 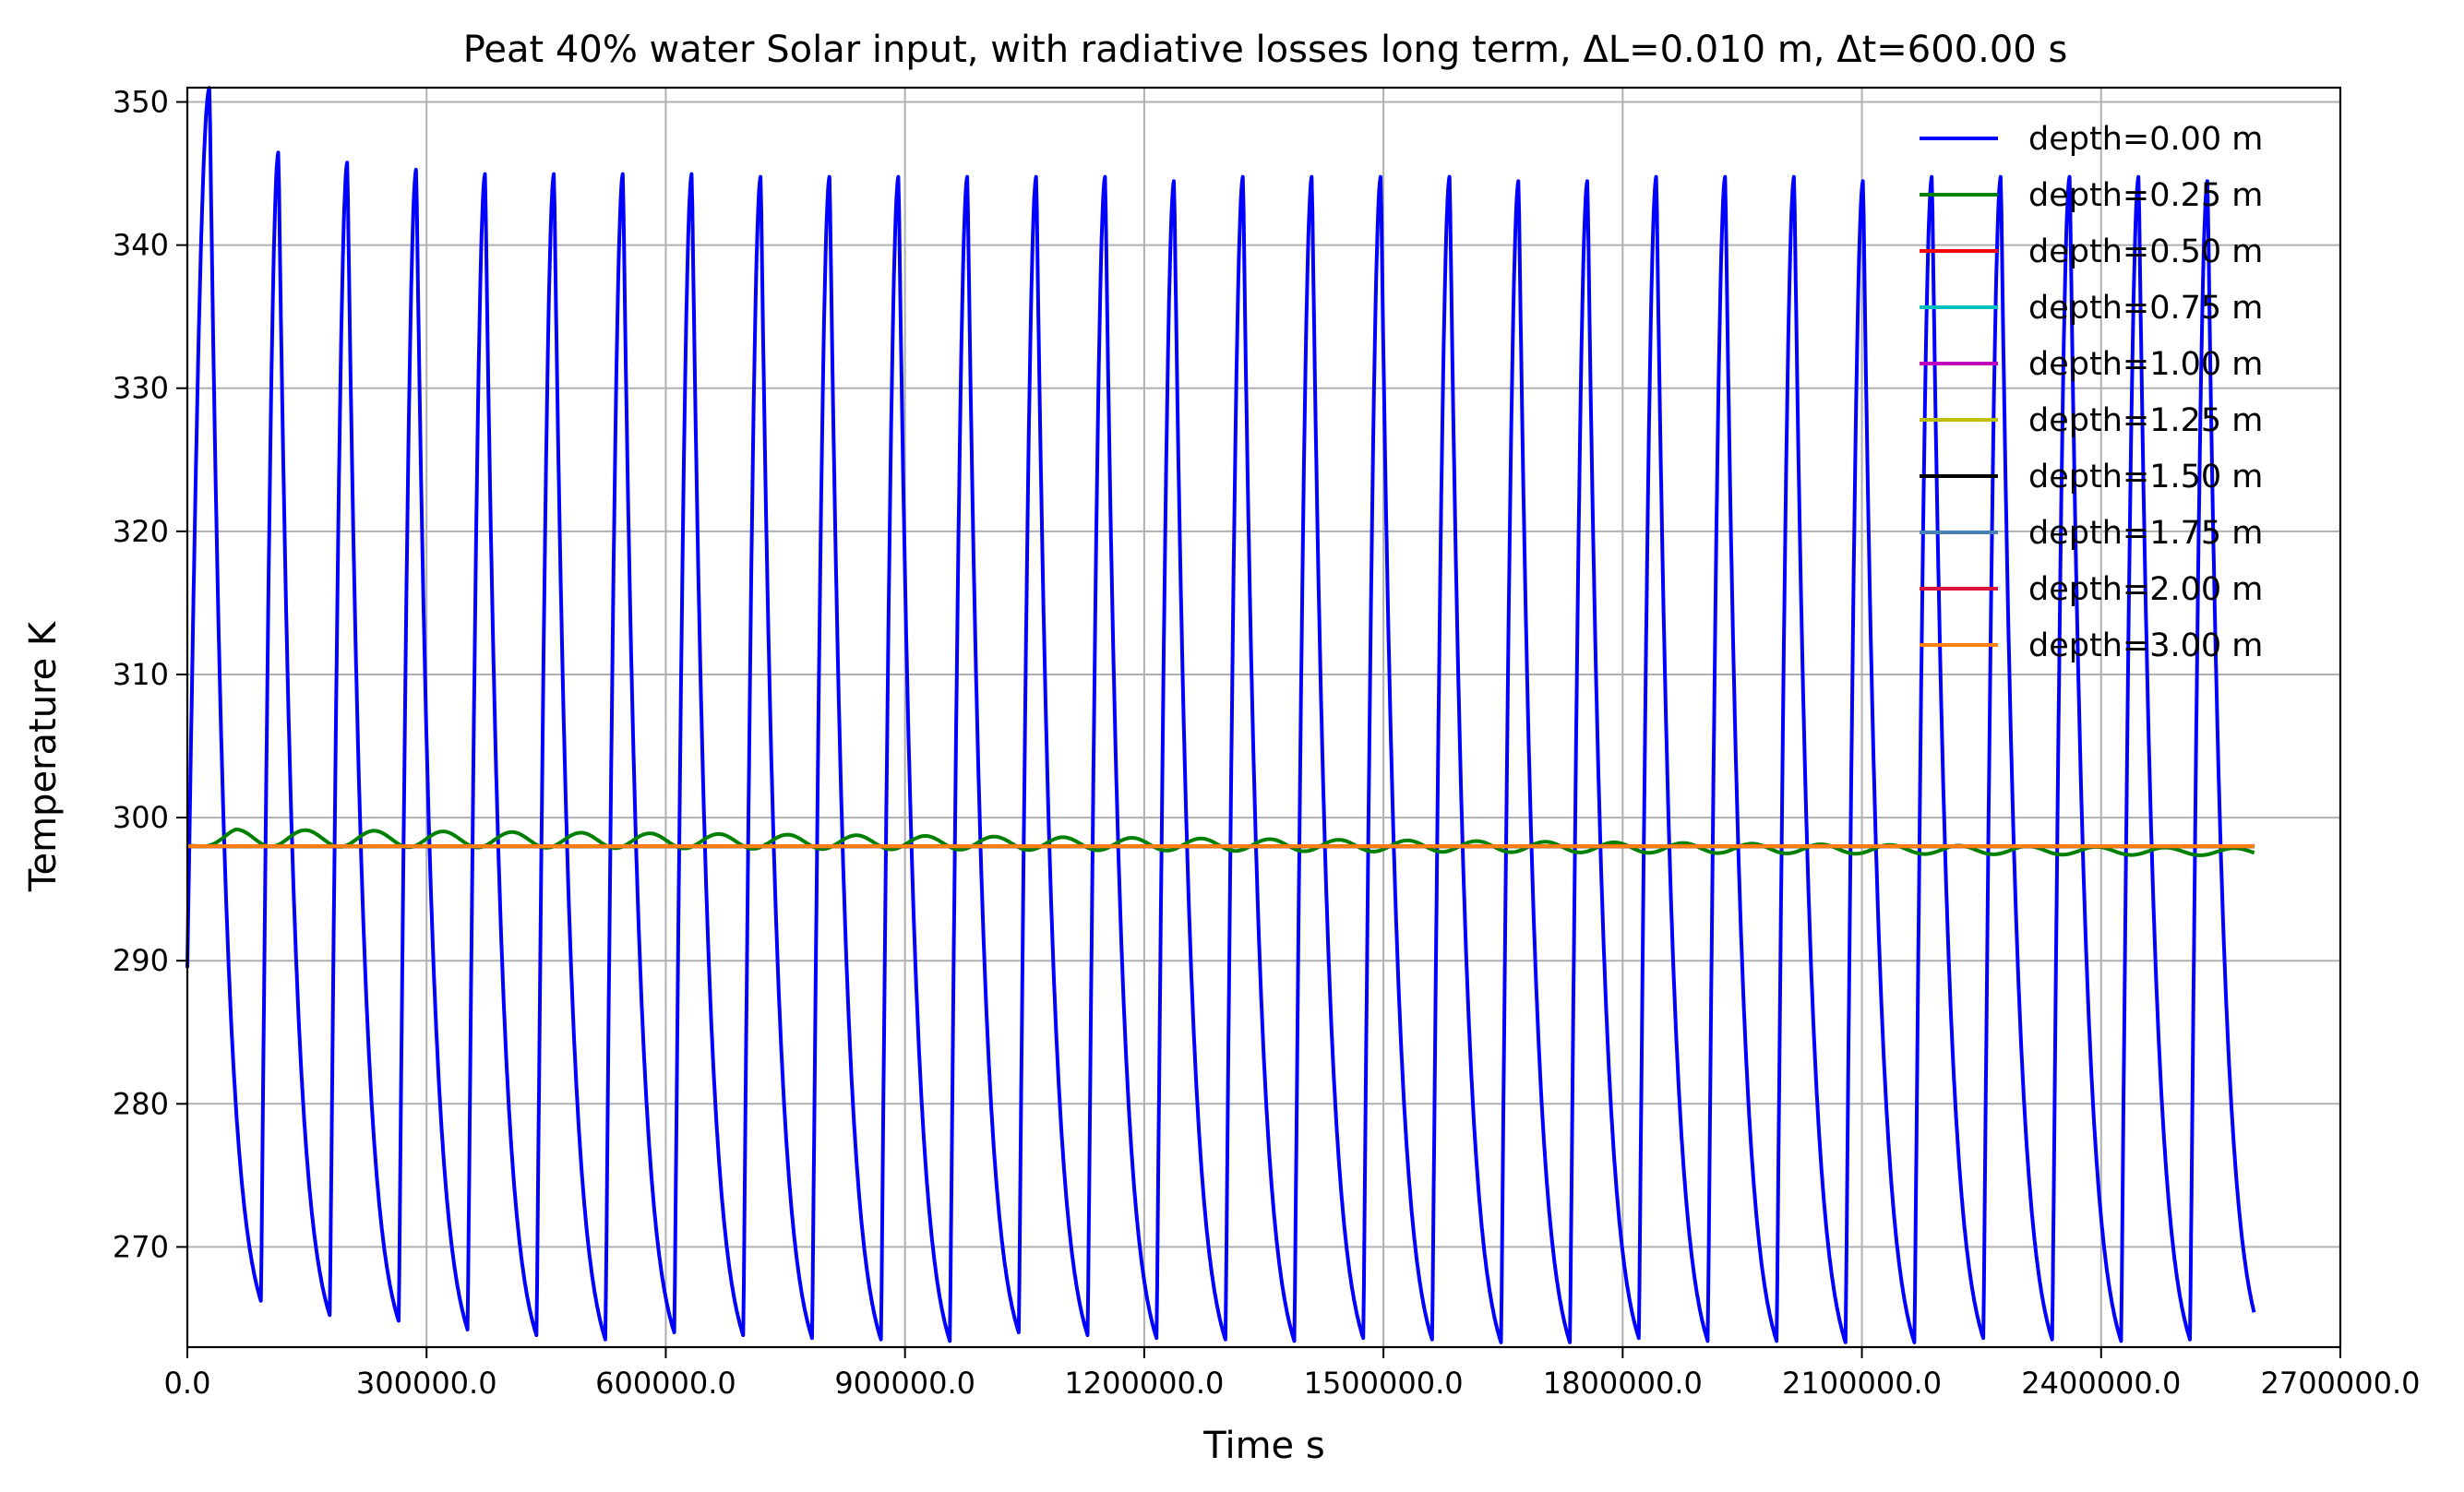 What do you see at coordinates (2145, 645) in the screenshot?
I see `legend-label: depth=3.00 m` at bounding box center [2145, 645].